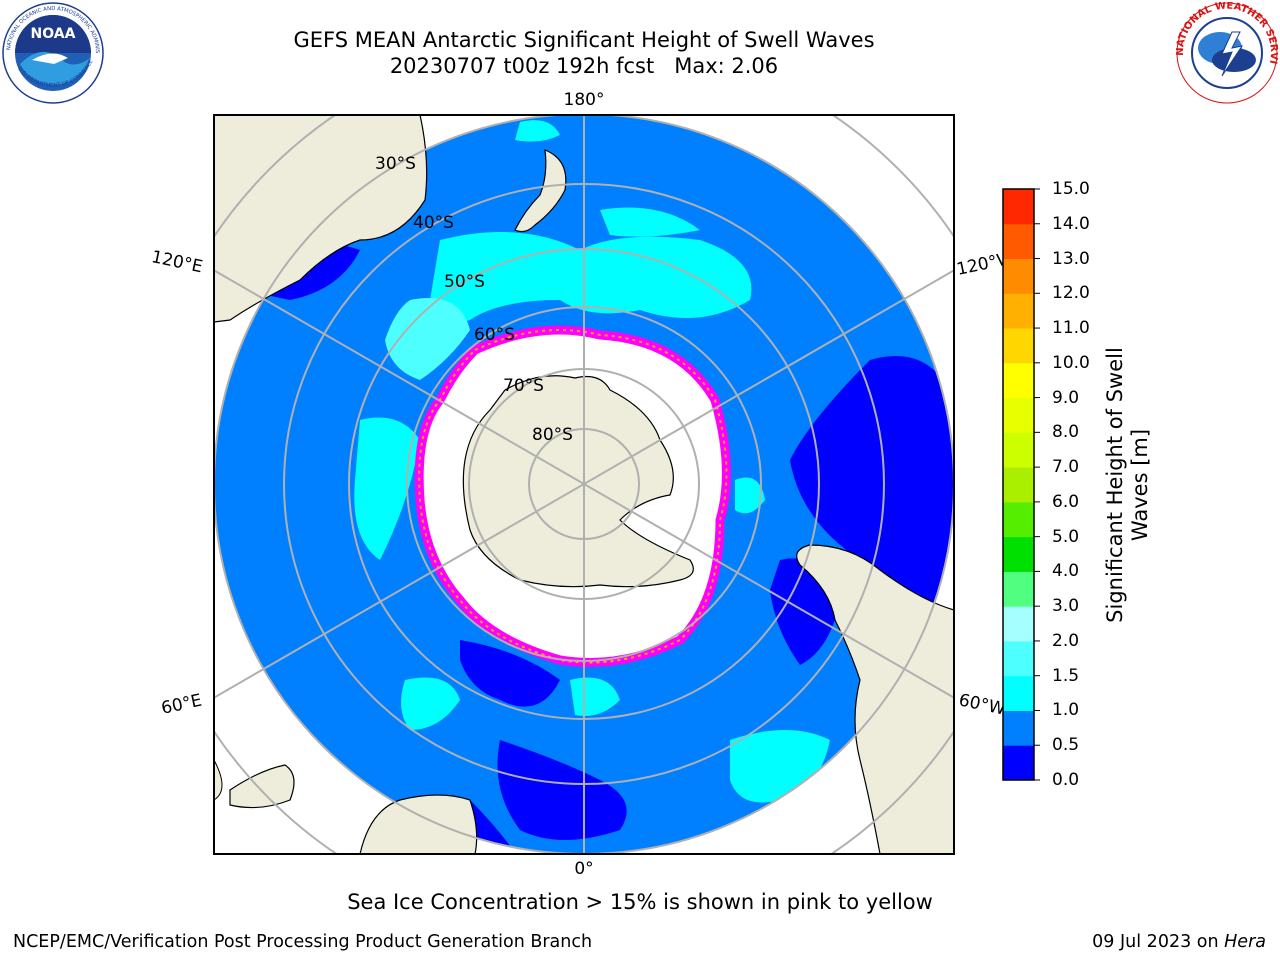  Describe the element at coordinates (1245, 942) in the screenshot. I see `footer-host: Hera` at that location.